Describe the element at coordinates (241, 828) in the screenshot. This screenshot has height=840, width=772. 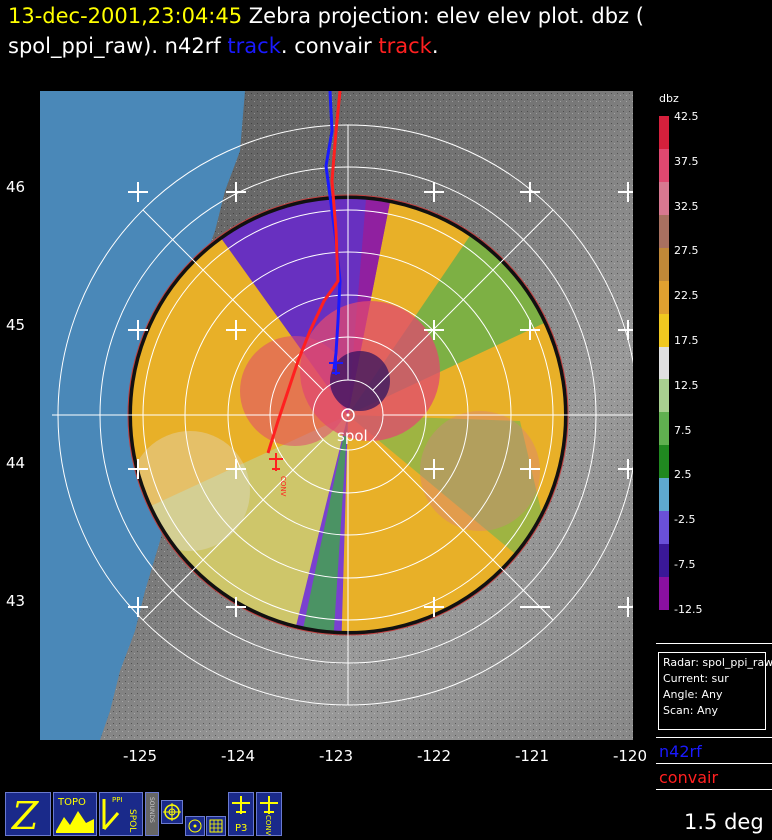
I see `svg-text: P3` at that location.